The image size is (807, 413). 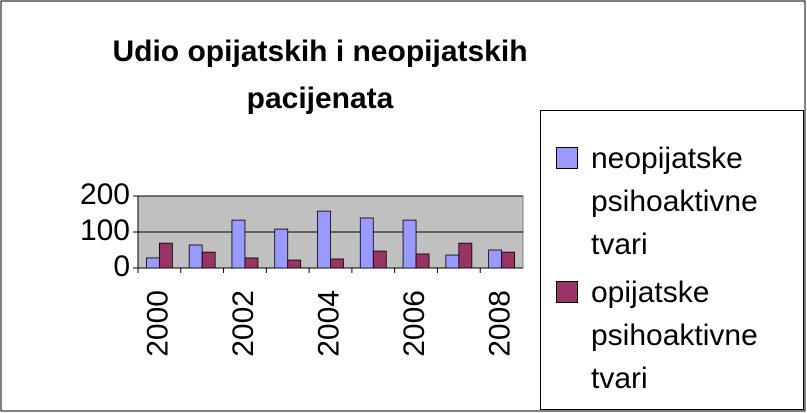 I want to click on legend-label: opijatske psihoaktivne tvari, so click(x=674, y=335).